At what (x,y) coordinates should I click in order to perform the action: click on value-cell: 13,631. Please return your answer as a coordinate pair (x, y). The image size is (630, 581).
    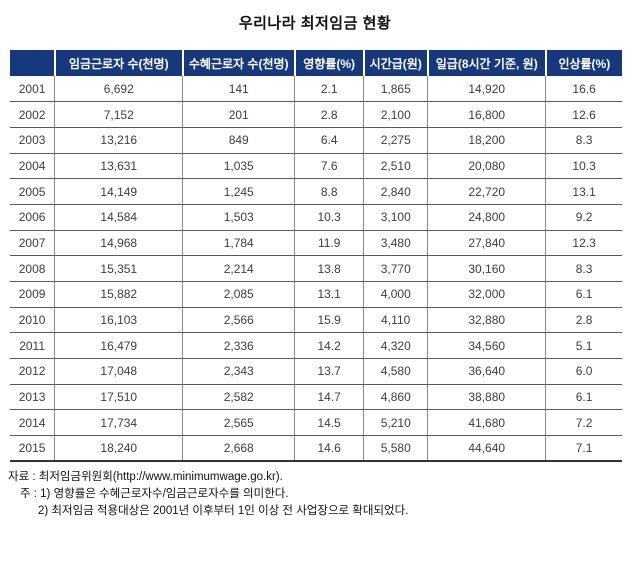
    Looking at the image, I should click on (118, 166).